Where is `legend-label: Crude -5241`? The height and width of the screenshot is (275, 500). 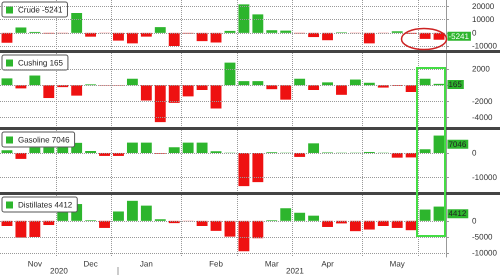
legend-label: Crude -5241 is located at coordinates (41, 10).